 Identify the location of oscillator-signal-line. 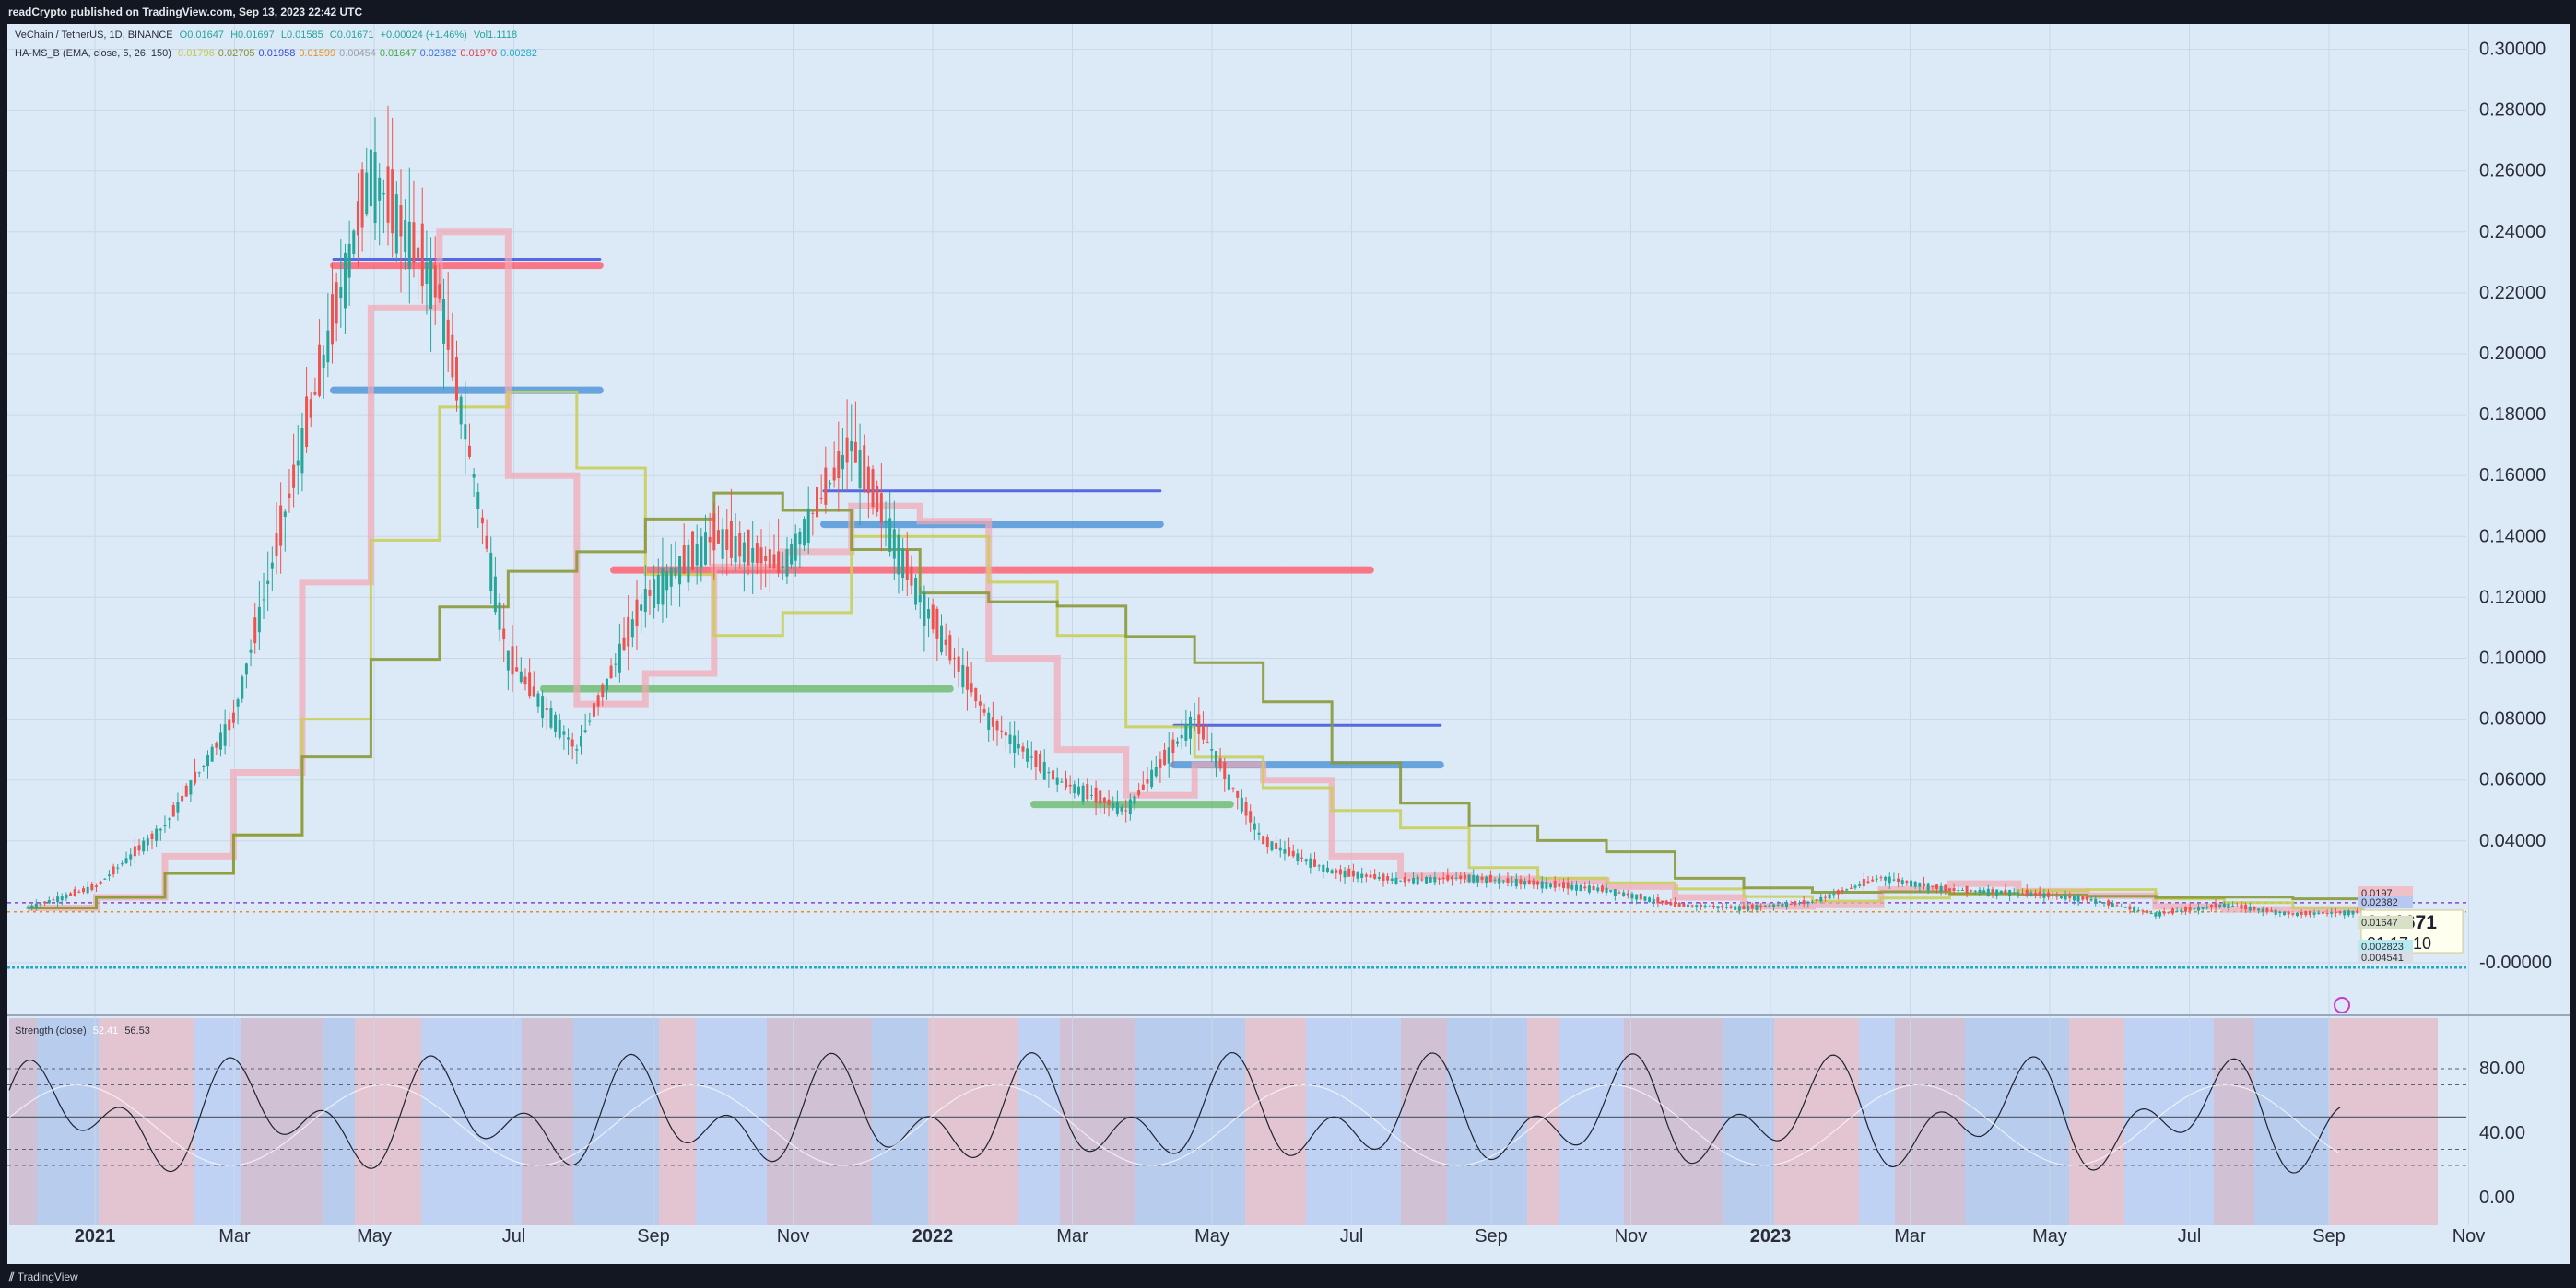
(1174, 1124).